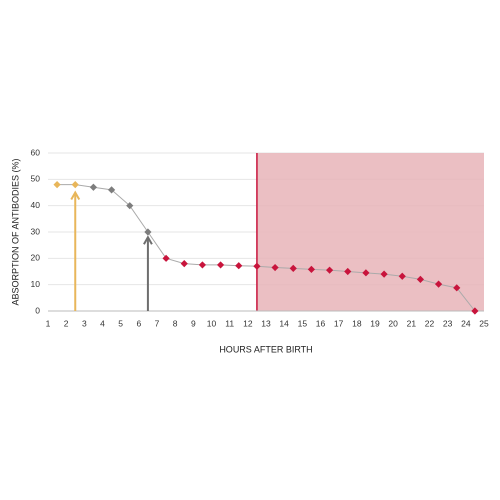  Describe the element at coordinates (15, 231) in the screenshot. I see `y-axis-label: ABSORPTION OF ANTIBODIES (%)` at that location.